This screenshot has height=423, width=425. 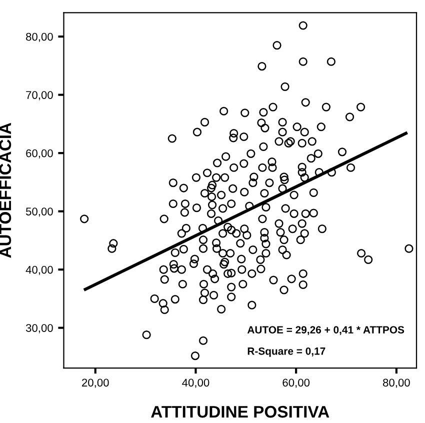 What do you see at coordinates (95, 383) in the screenshot?
I see `x-tick-label: 20,00` at bounding box center [95, 383].